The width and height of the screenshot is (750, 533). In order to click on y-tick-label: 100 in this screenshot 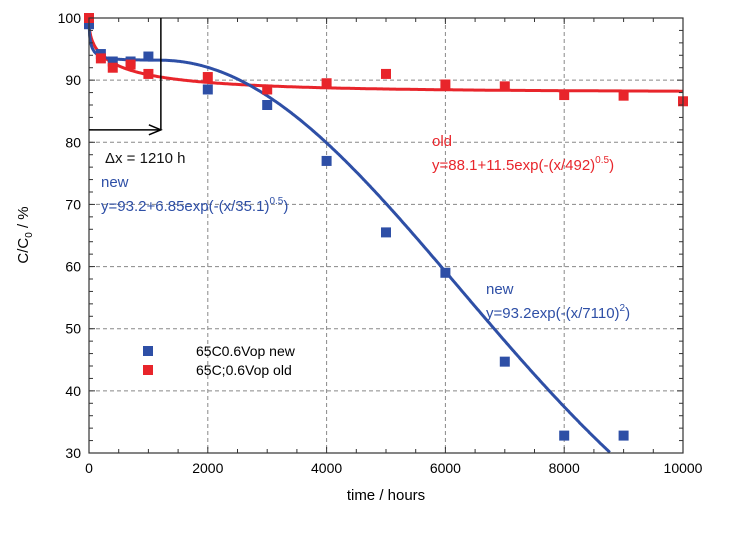, I will do `click(70, 18)`.